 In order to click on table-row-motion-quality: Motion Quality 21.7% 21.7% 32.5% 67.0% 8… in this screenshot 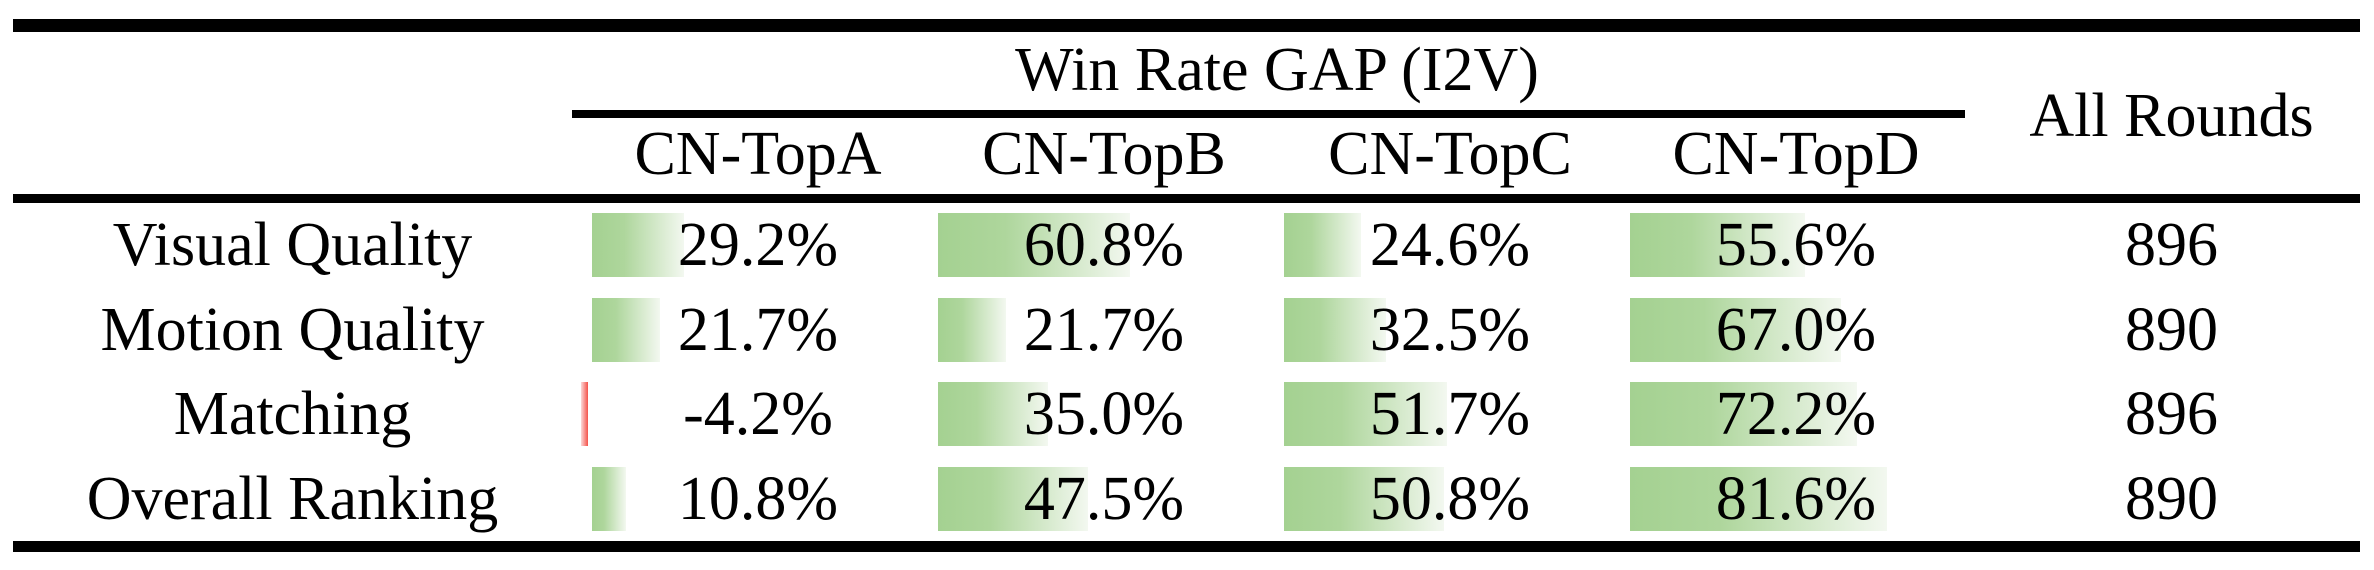, I will do `click(1187, 330)`.